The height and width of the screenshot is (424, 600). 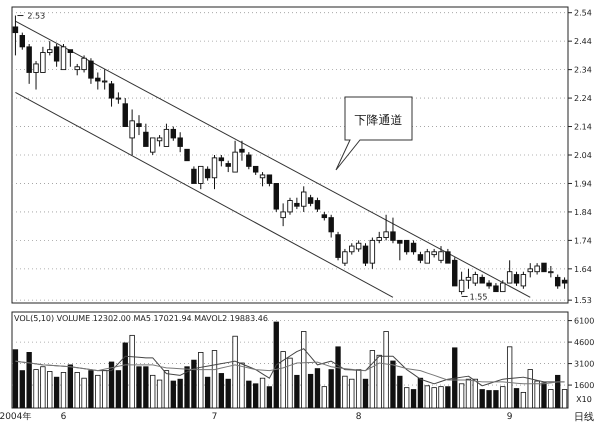 I want to click on y-tick-label: 1.74, so click(x=583, y=241).